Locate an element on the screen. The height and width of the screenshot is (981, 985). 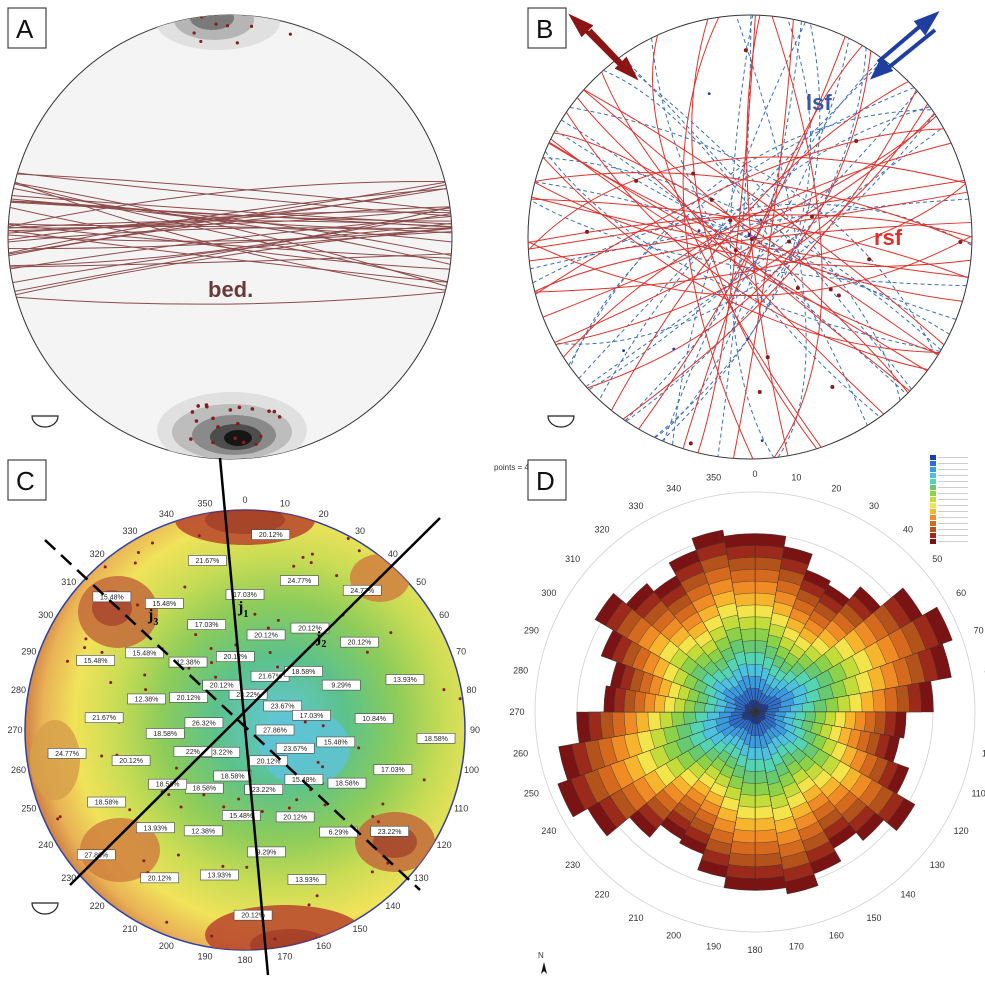
compass-tick-label: 0 is located at coordinates (244, 500).